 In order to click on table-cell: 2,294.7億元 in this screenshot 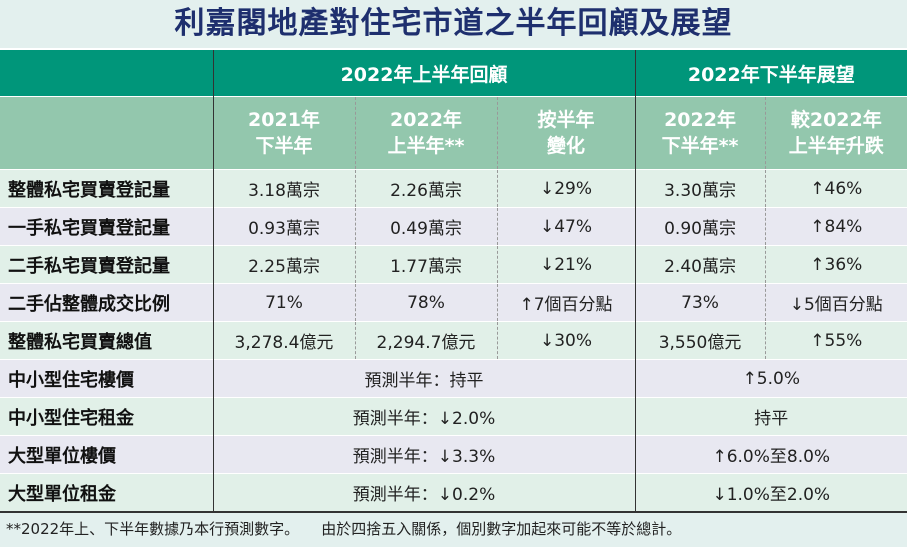, I will do `click(425, 340)`.